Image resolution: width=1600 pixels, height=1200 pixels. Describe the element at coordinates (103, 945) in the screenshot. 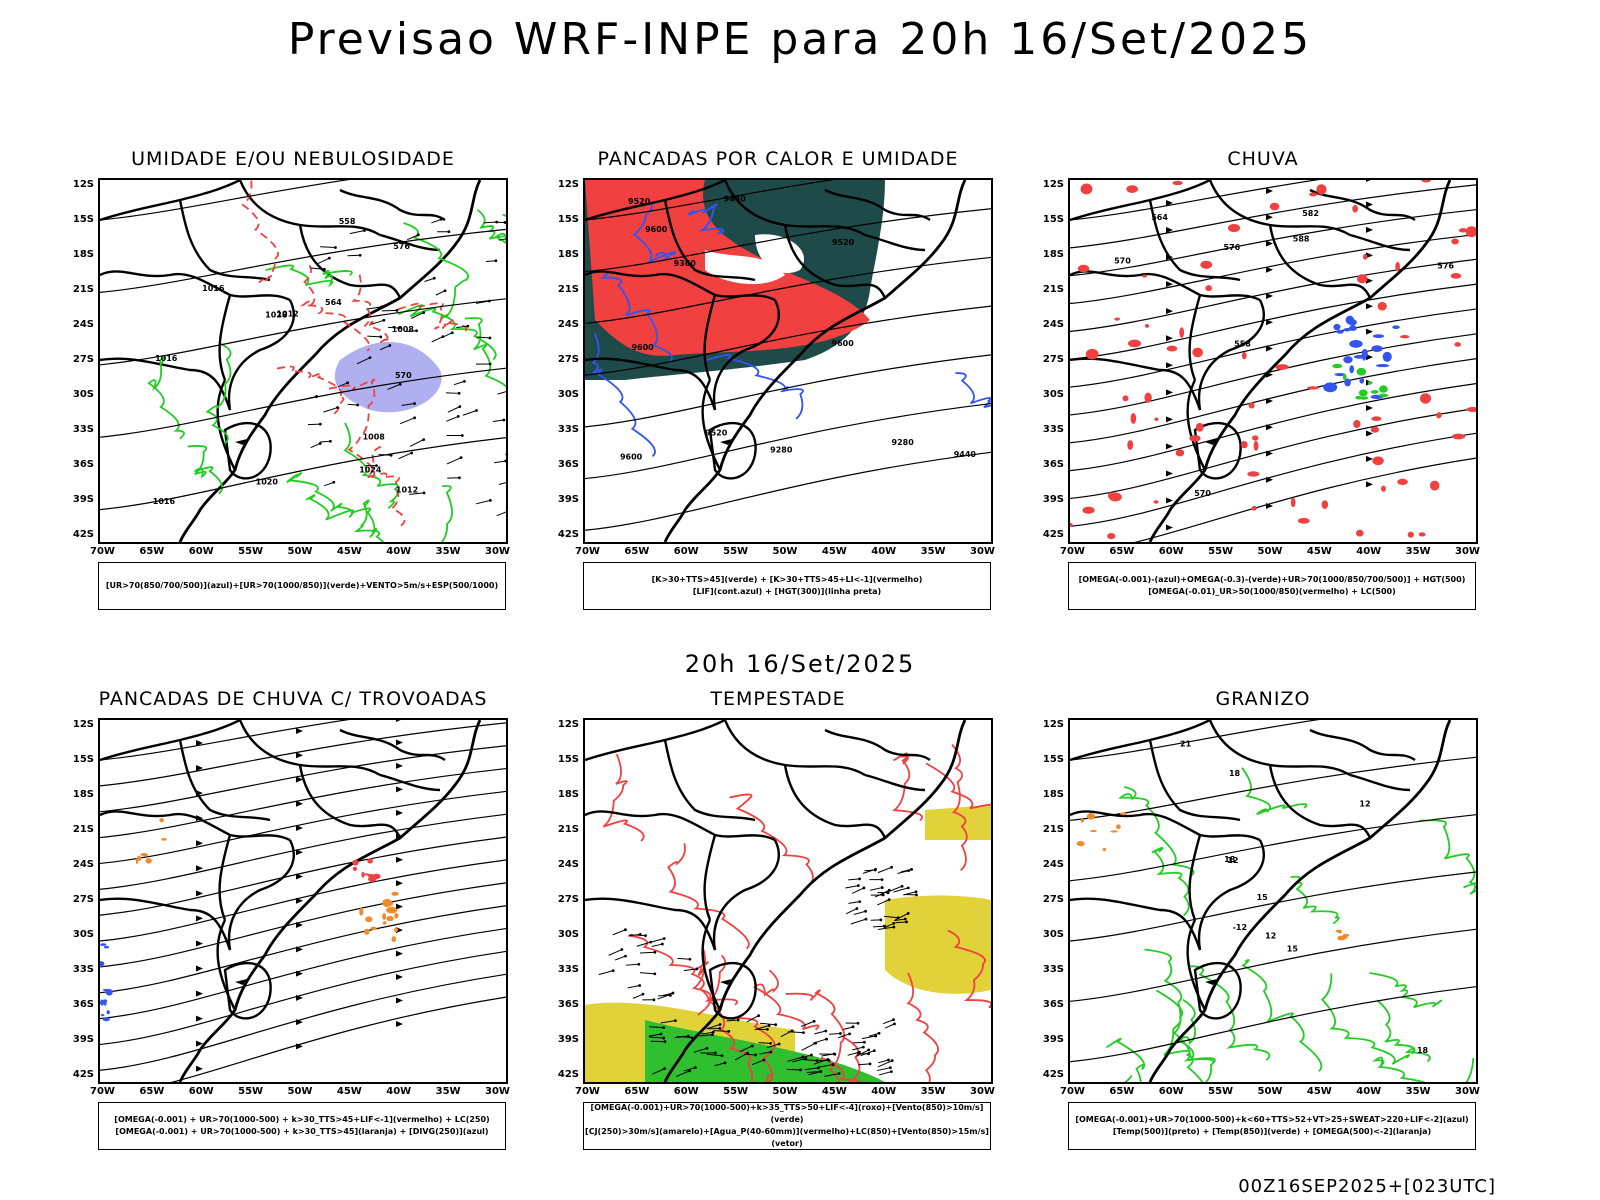

I see `divergence-area-cell` at that location.